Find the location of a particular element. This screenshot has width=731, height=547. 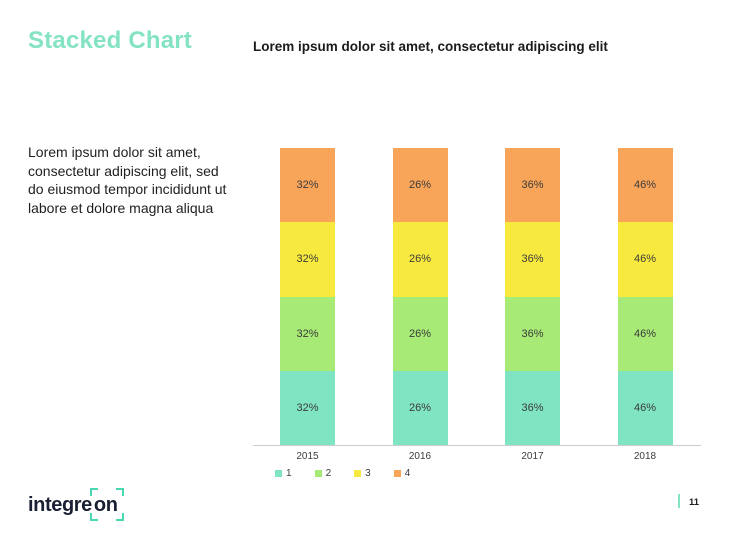

bar-segment-series-1: 32% is located at coordinates (307, 407).